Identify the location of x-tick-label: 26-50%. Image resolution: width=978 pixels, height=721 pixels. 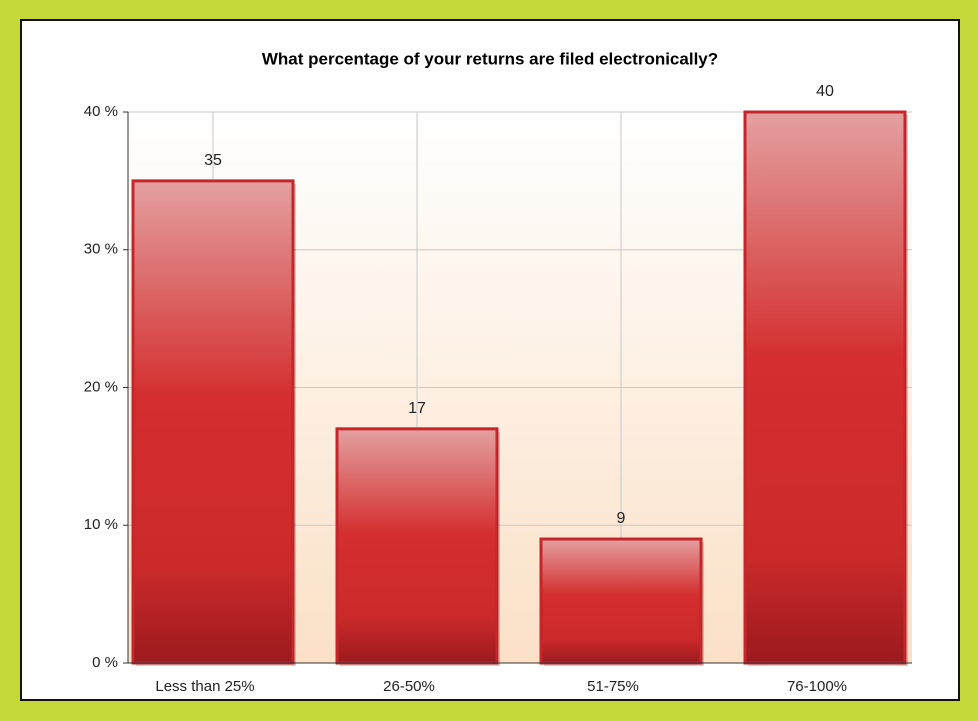
(409, 686).